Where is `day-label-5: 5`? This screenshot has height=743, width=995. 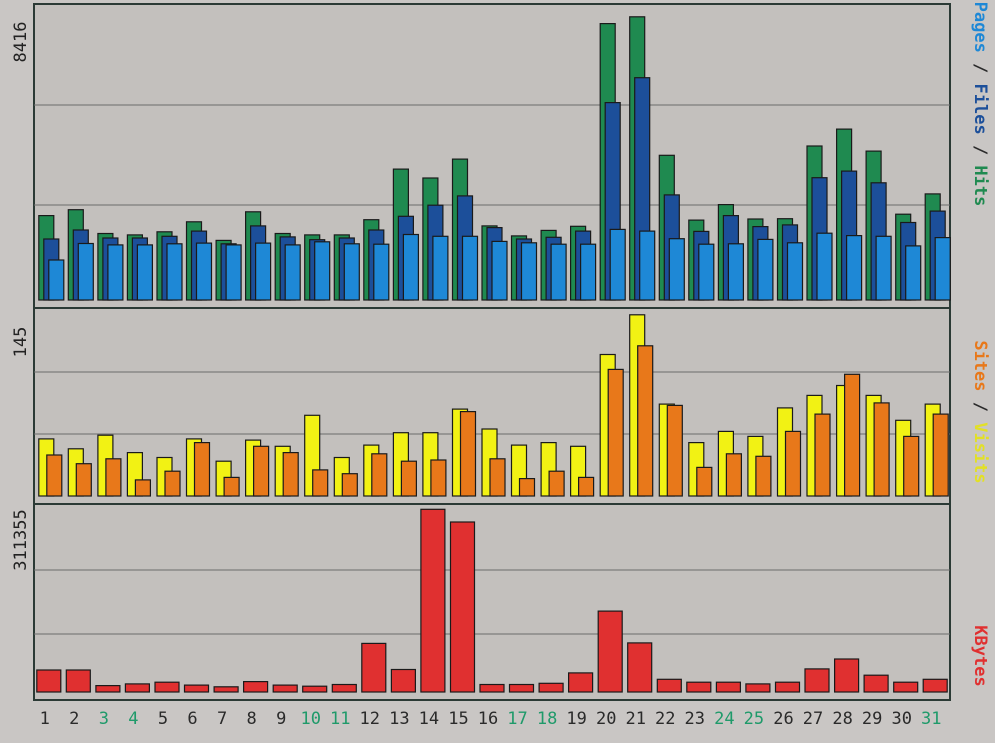
day-label-5: 5 is located at coordinates (163, 719).